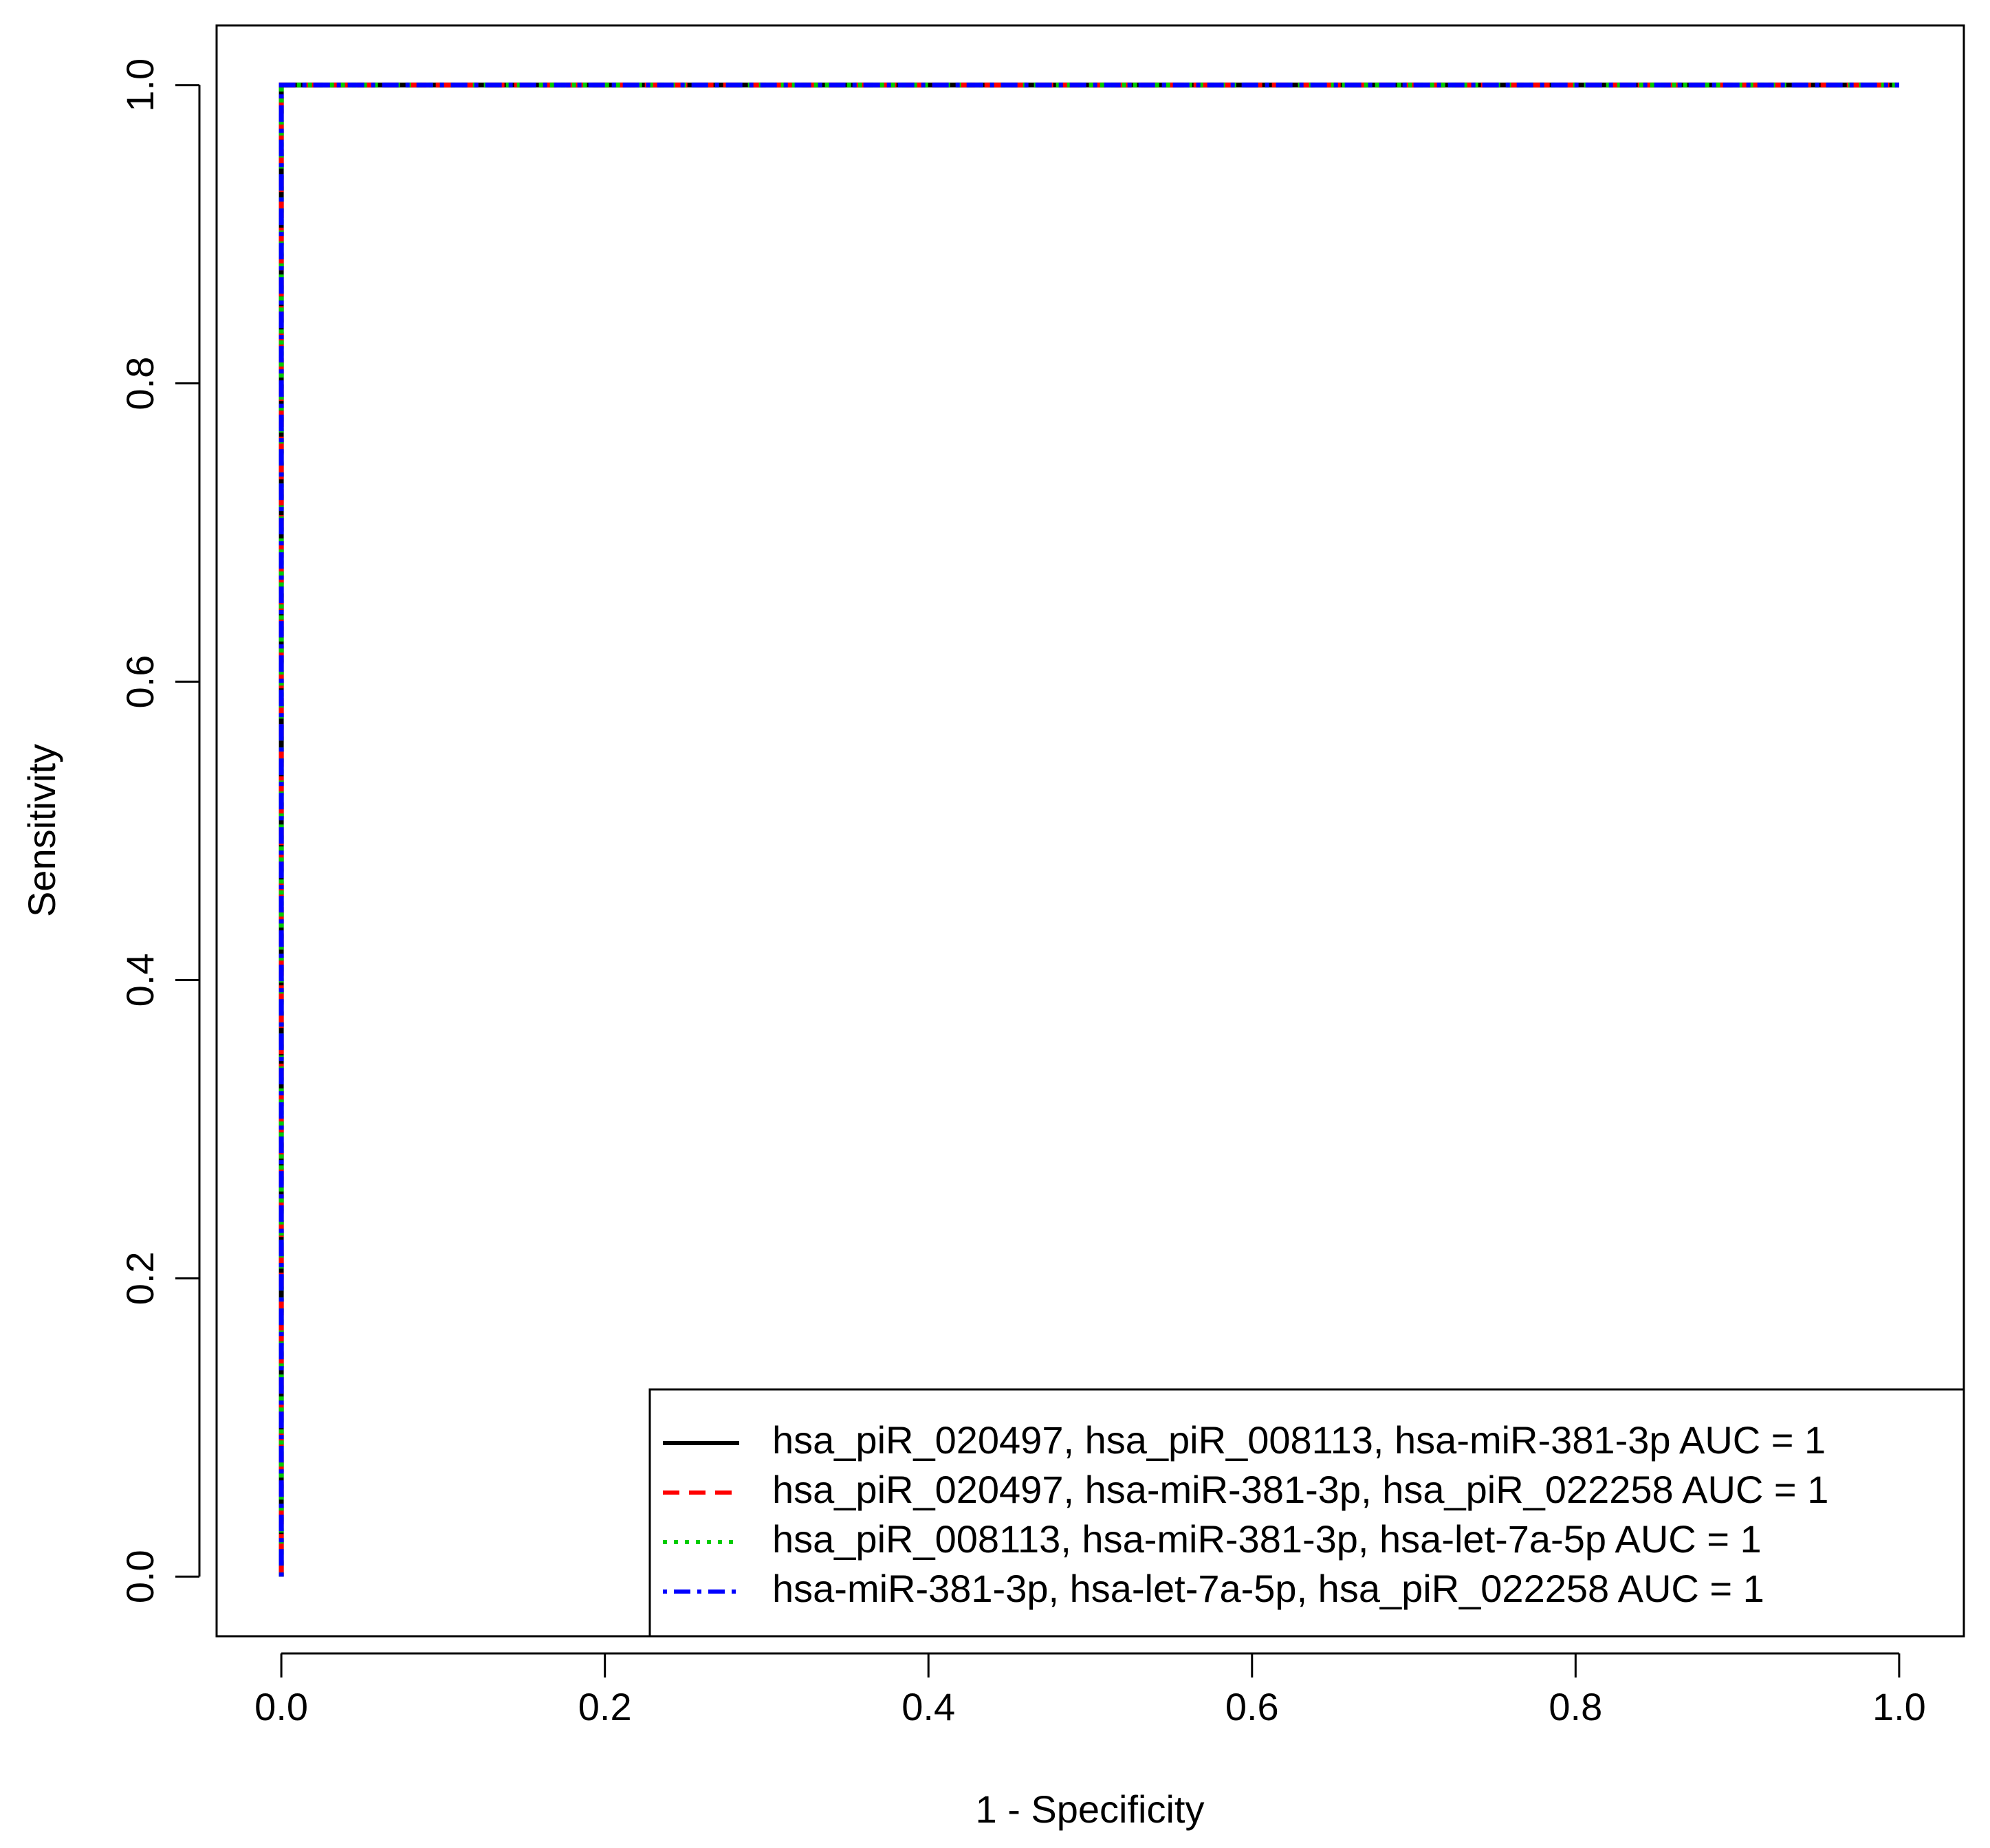 This screenshot has height=1848, width=1990. I want to click on y-axis-label: Sensitivity, so click(41, 830).